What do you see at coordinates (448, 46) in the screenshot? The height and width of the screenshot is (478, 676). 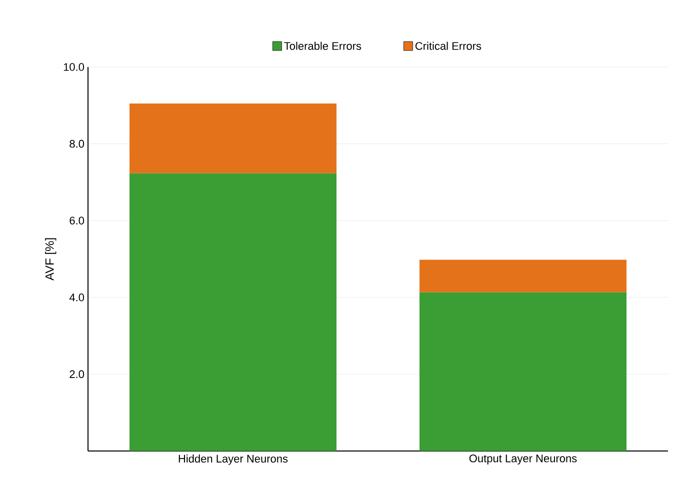 I see `legend-label: Critical Errors` at bounding box center [448, 46].